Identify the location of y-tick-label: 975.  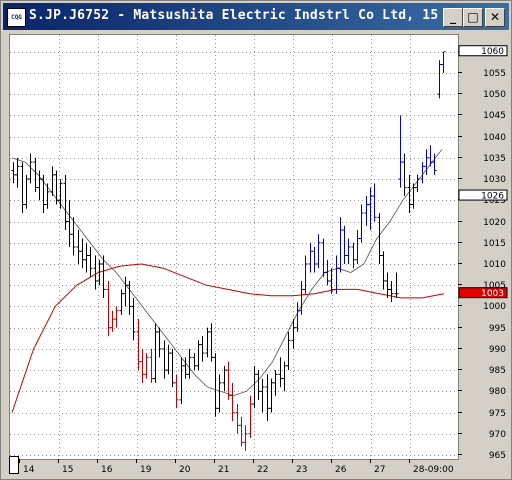
(497, 414).